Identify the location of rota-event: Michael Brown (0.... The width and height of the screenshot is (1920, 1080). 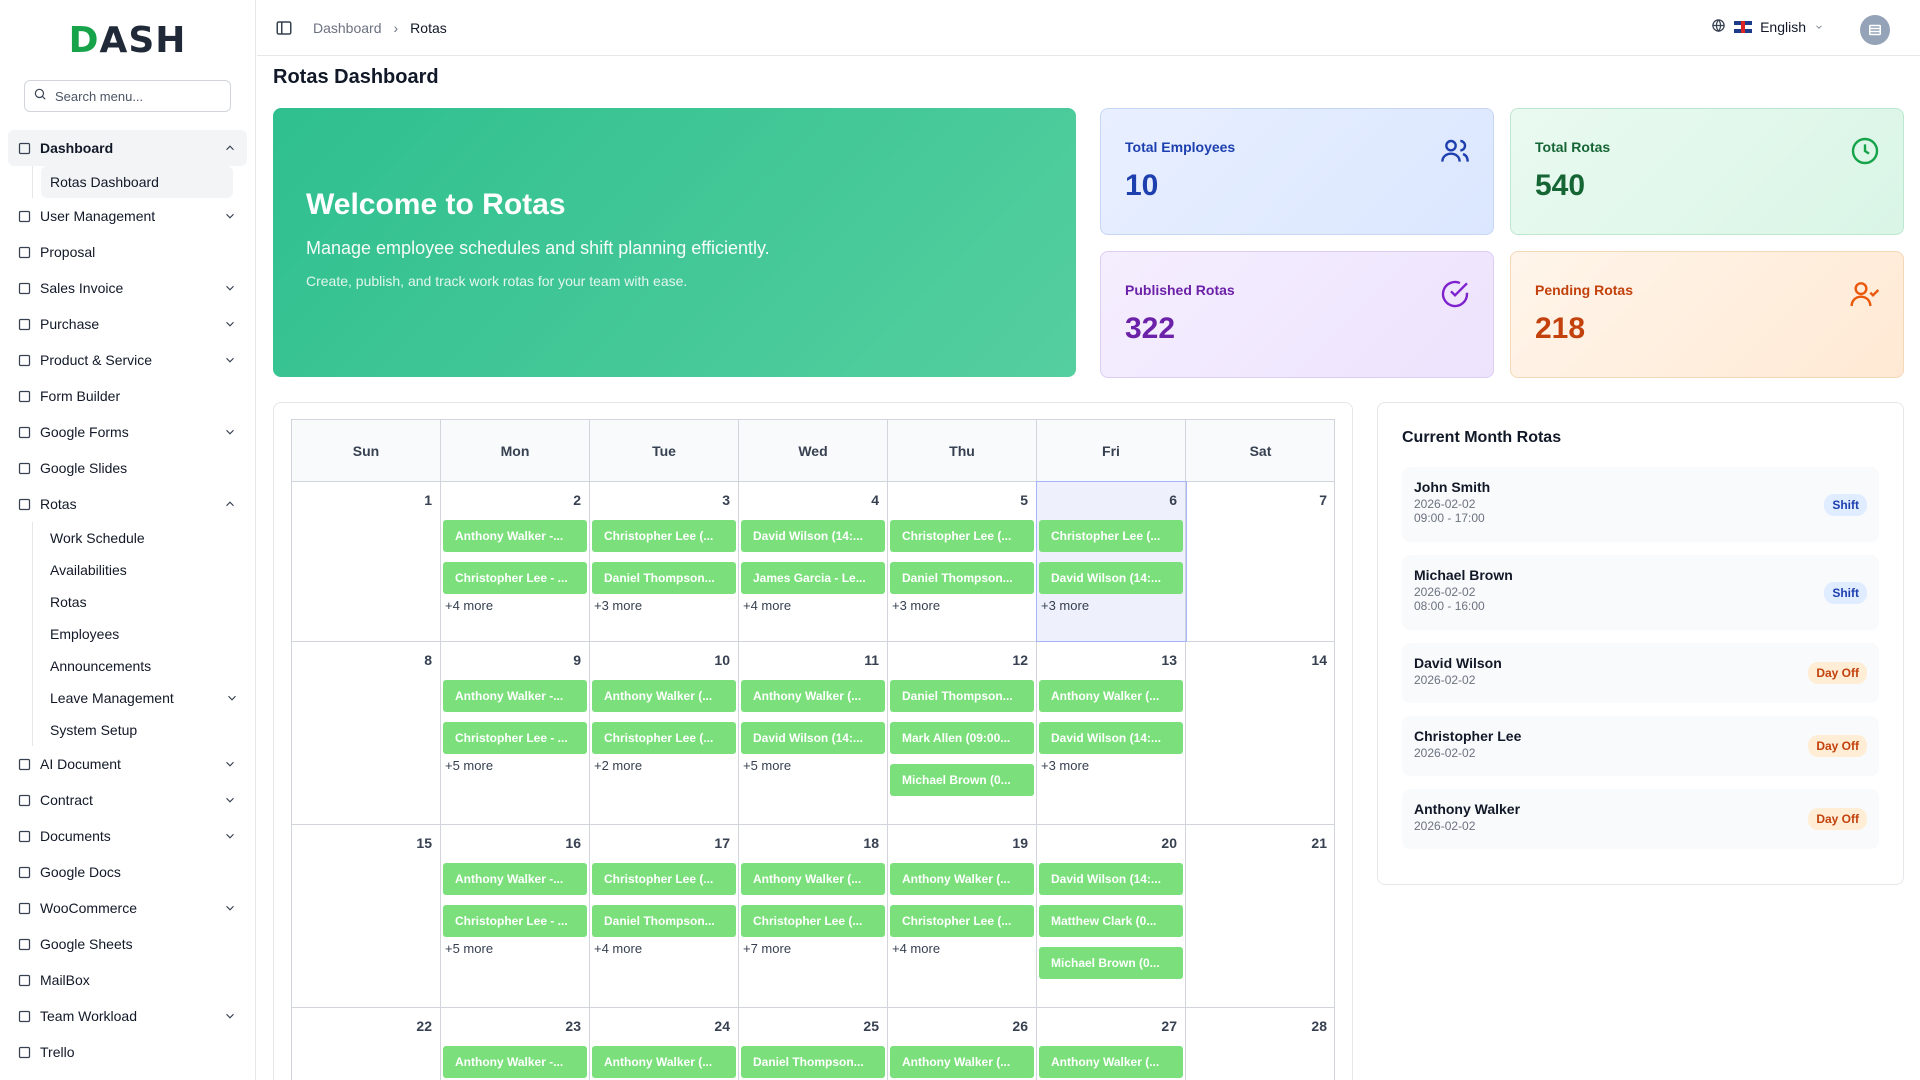
(962, 780).